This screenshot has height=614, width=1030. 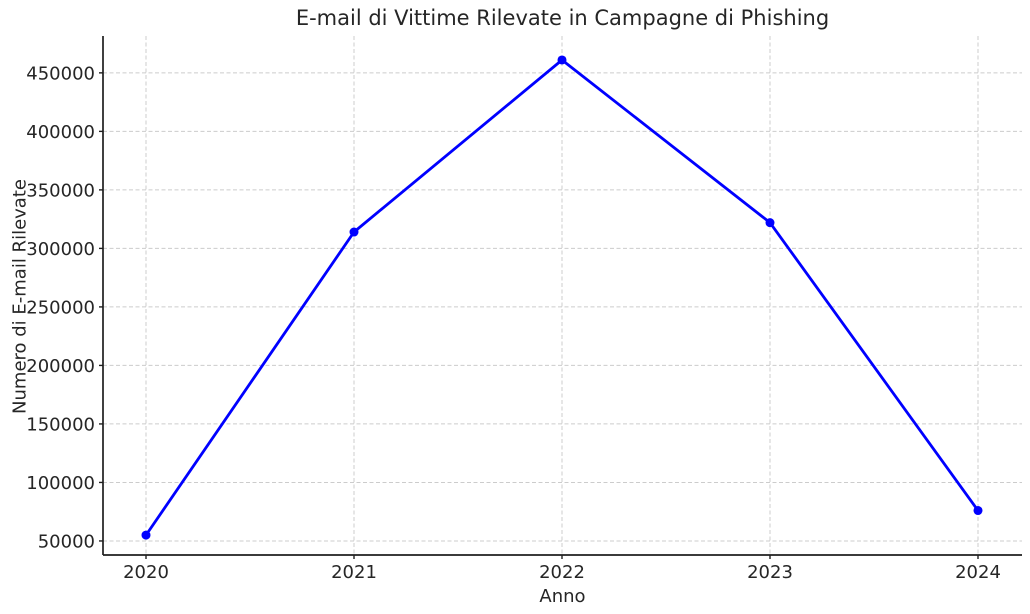 What do you see at coordinates (60, 483) in the screenshot?
I see `y-tick-label: 100000` at bounding box center [60, 483].